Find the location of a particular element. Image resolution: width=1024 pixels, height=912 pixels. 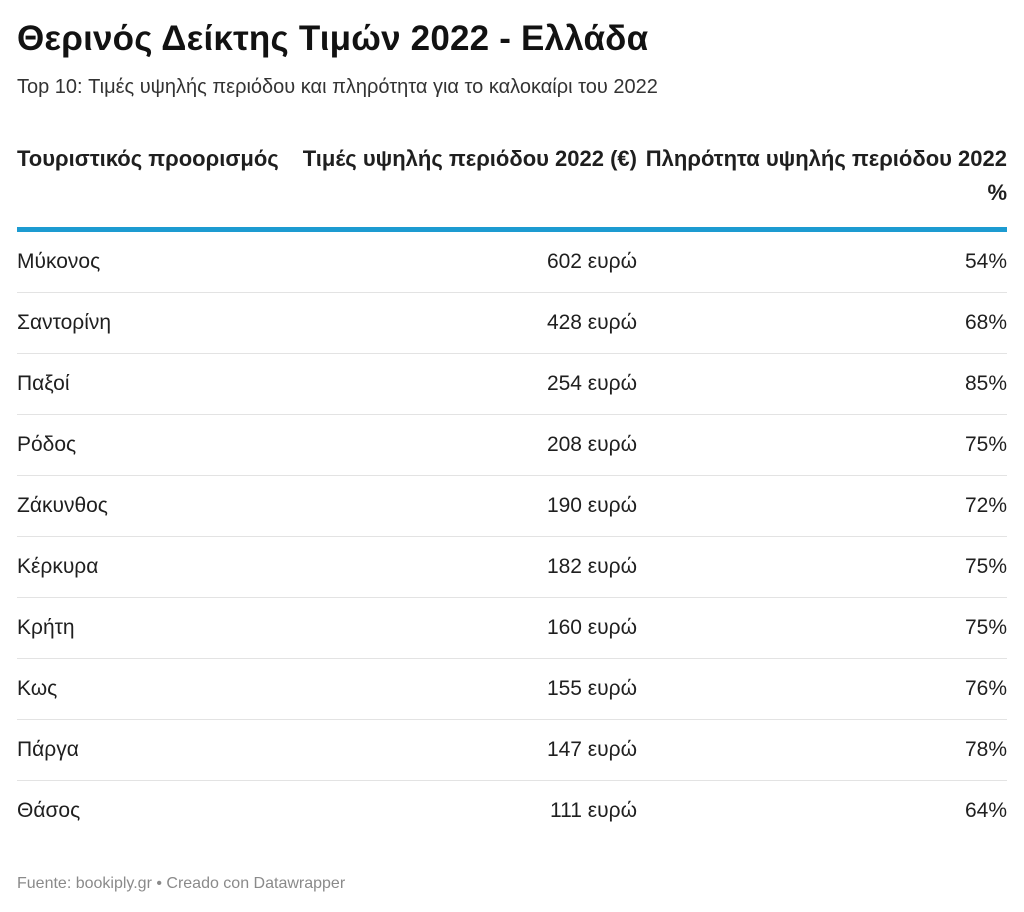

table-row: Κρήτη 160 ευρώ 75% is located at coordinates (512, 628).